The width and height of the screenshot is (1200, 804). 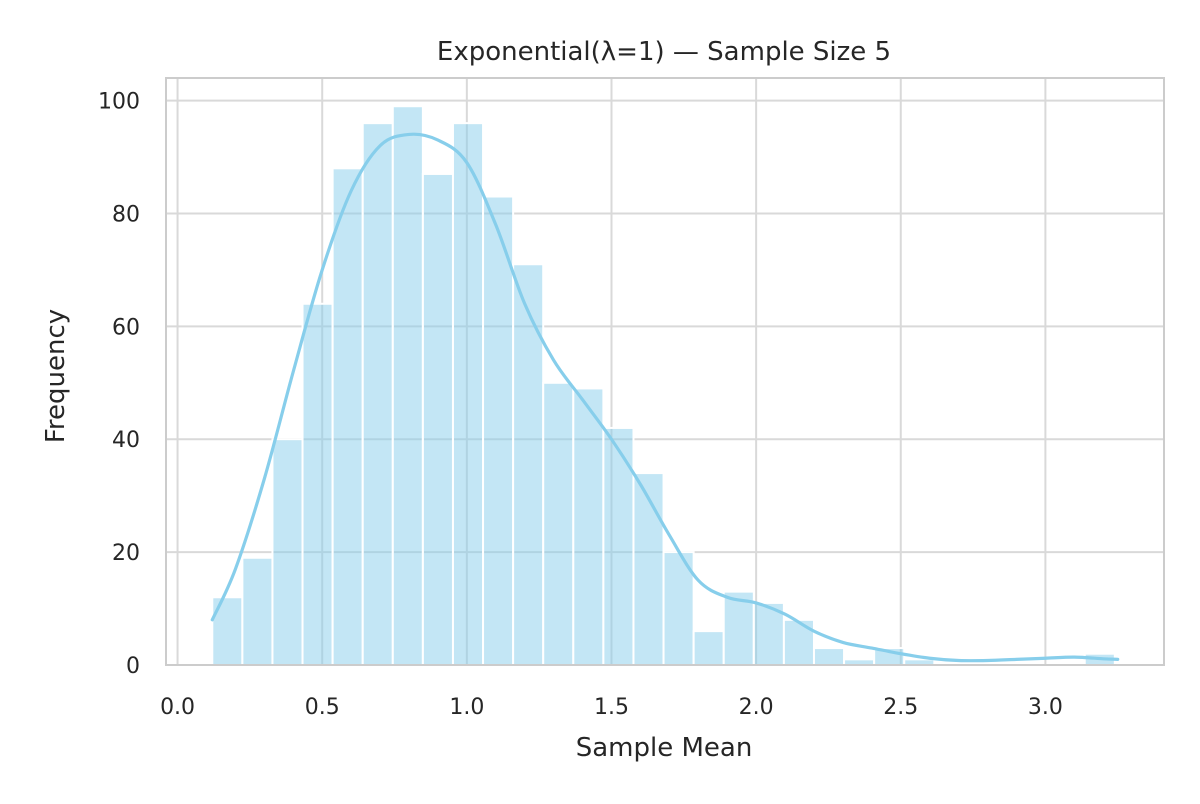 What do you see at coordinates (126, 440) in the screenshot?
I see `y-tick-label: 40` at bounding box center [126, 440].